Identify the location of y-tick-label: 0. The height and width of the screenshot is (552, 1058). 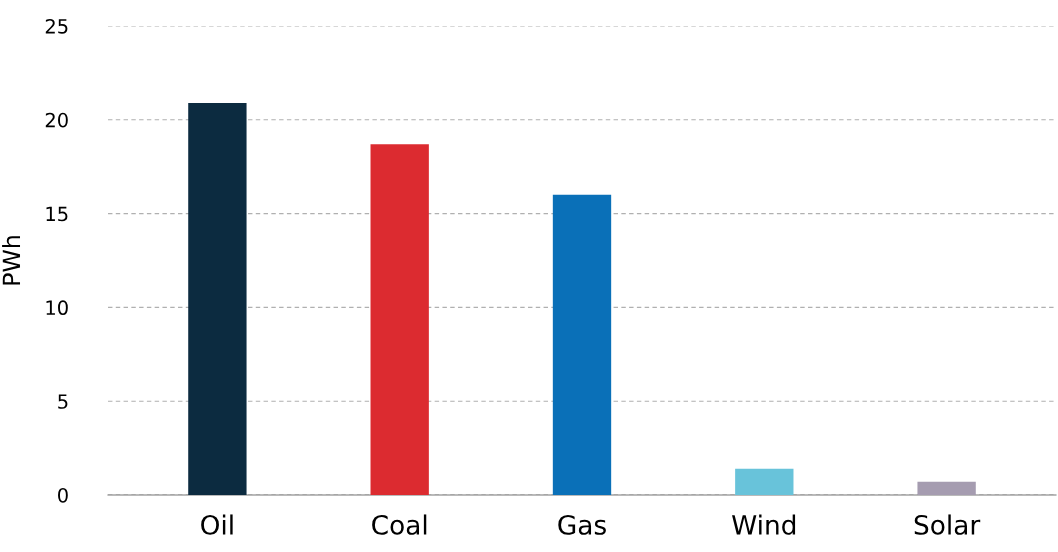
(63, 495).